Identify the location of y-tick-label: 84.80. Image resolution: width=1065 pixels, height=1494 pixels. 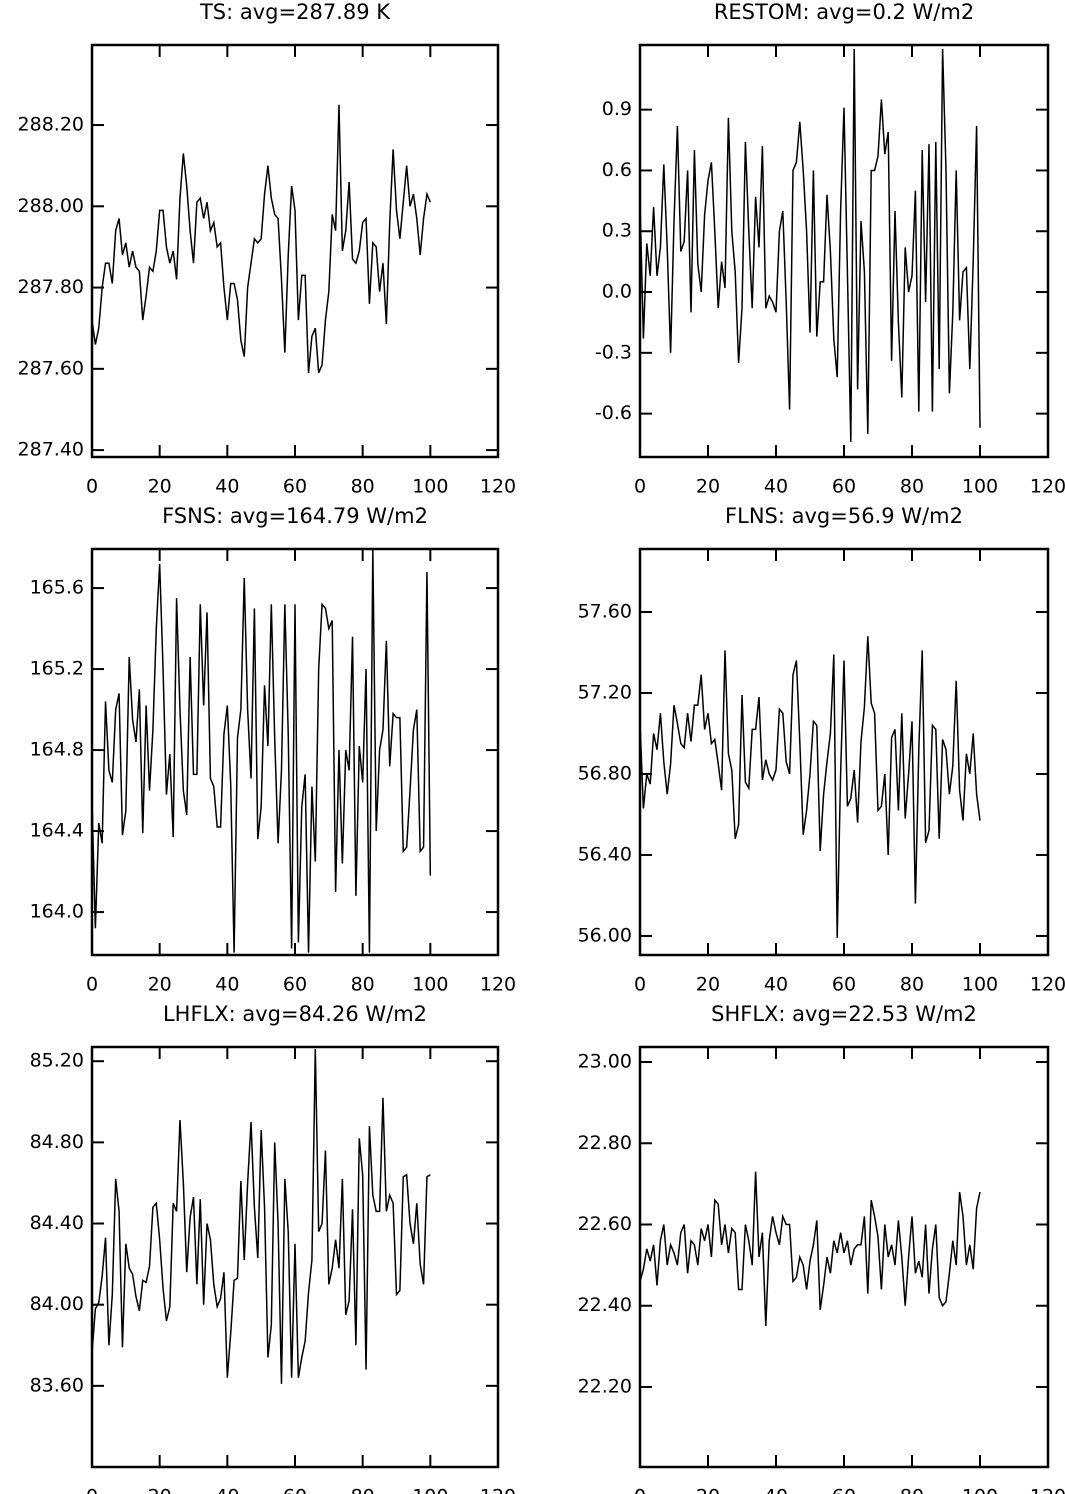
(57, 1142).